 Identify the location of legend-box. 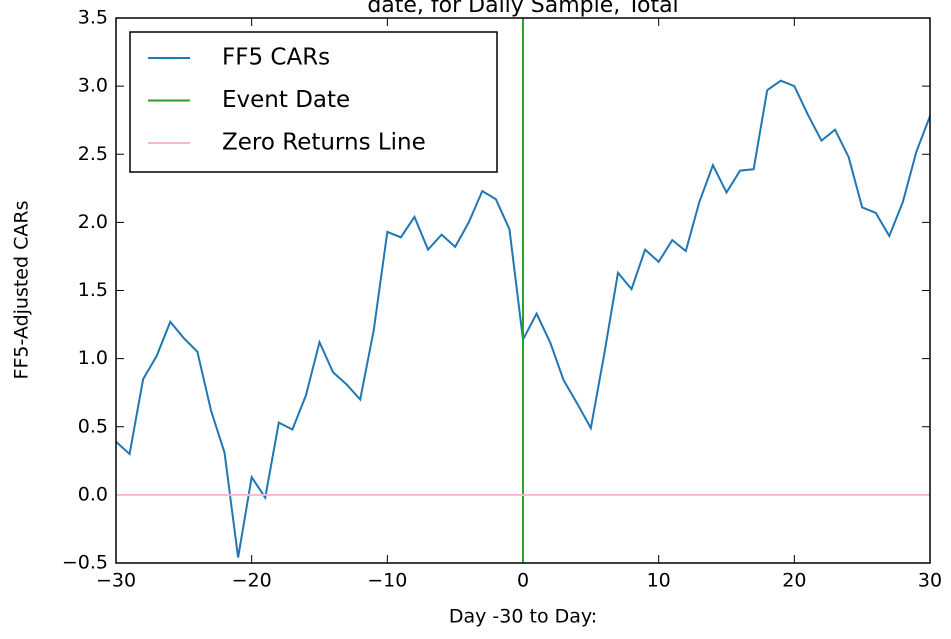
(313, 102).